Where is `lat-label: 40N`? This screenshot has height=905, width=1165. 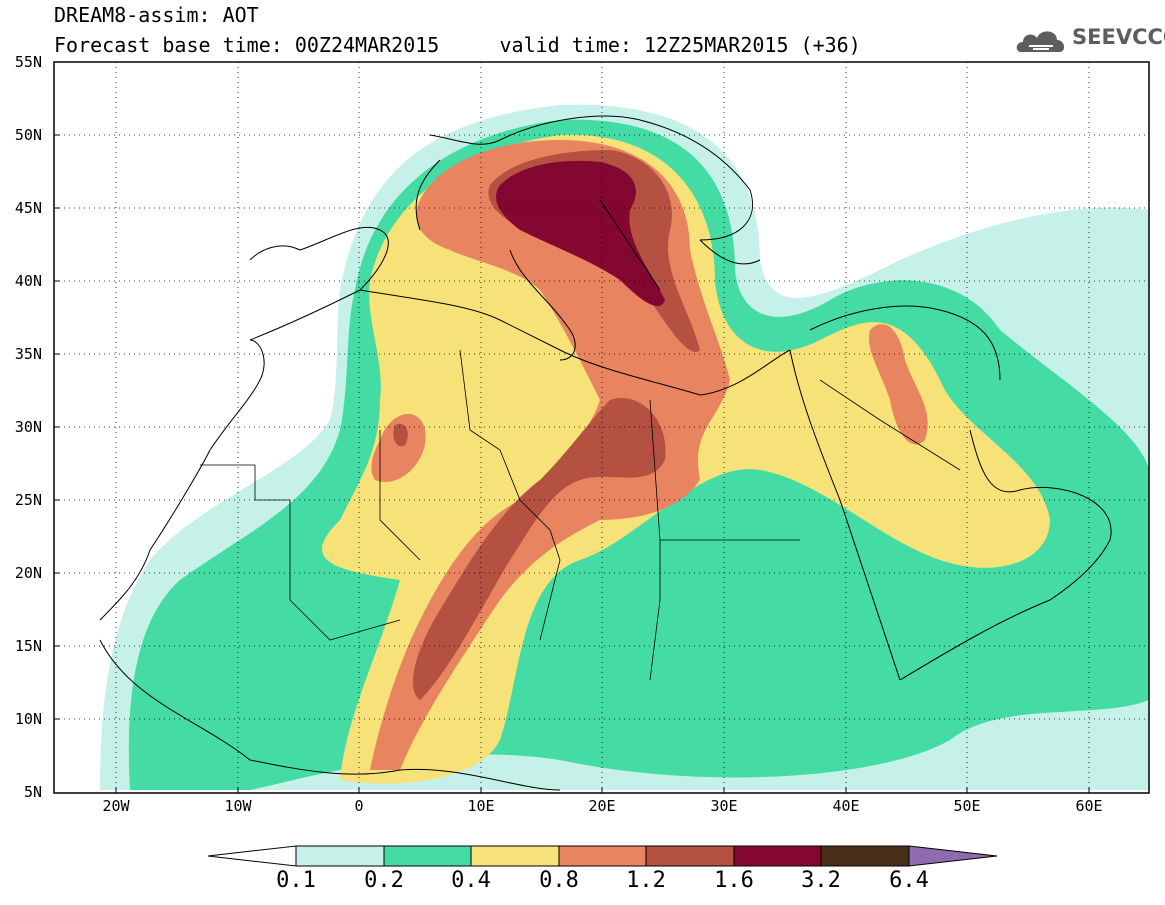
lat-label: 40N is located at coordinates (28, 281).